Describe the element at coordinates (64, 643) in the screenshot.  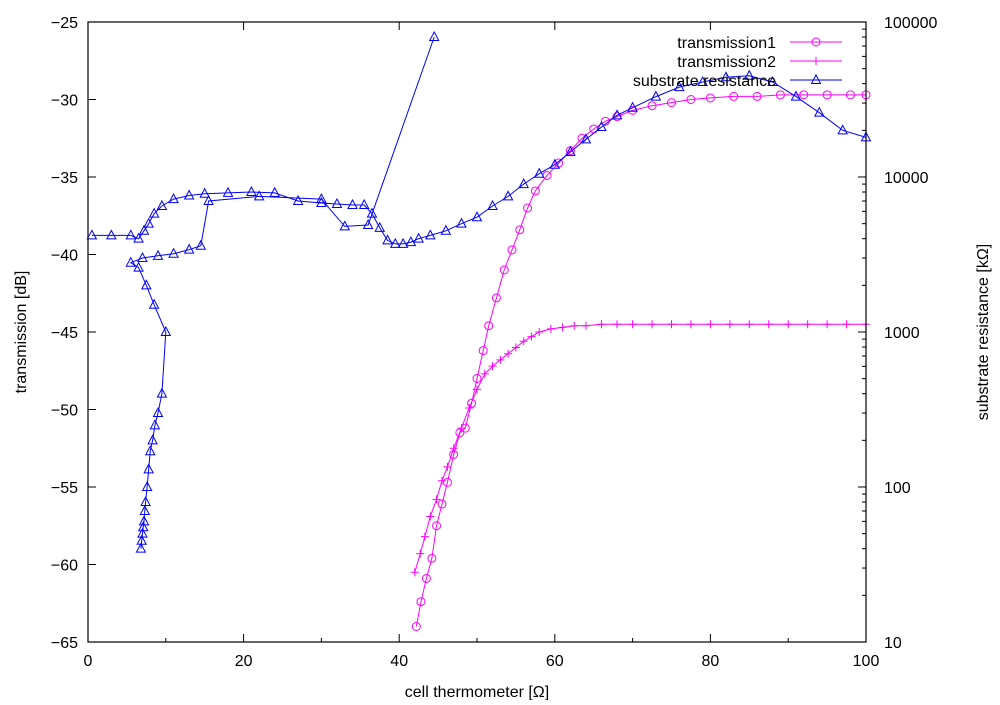
I see `y-tick-label: −65` at that location.